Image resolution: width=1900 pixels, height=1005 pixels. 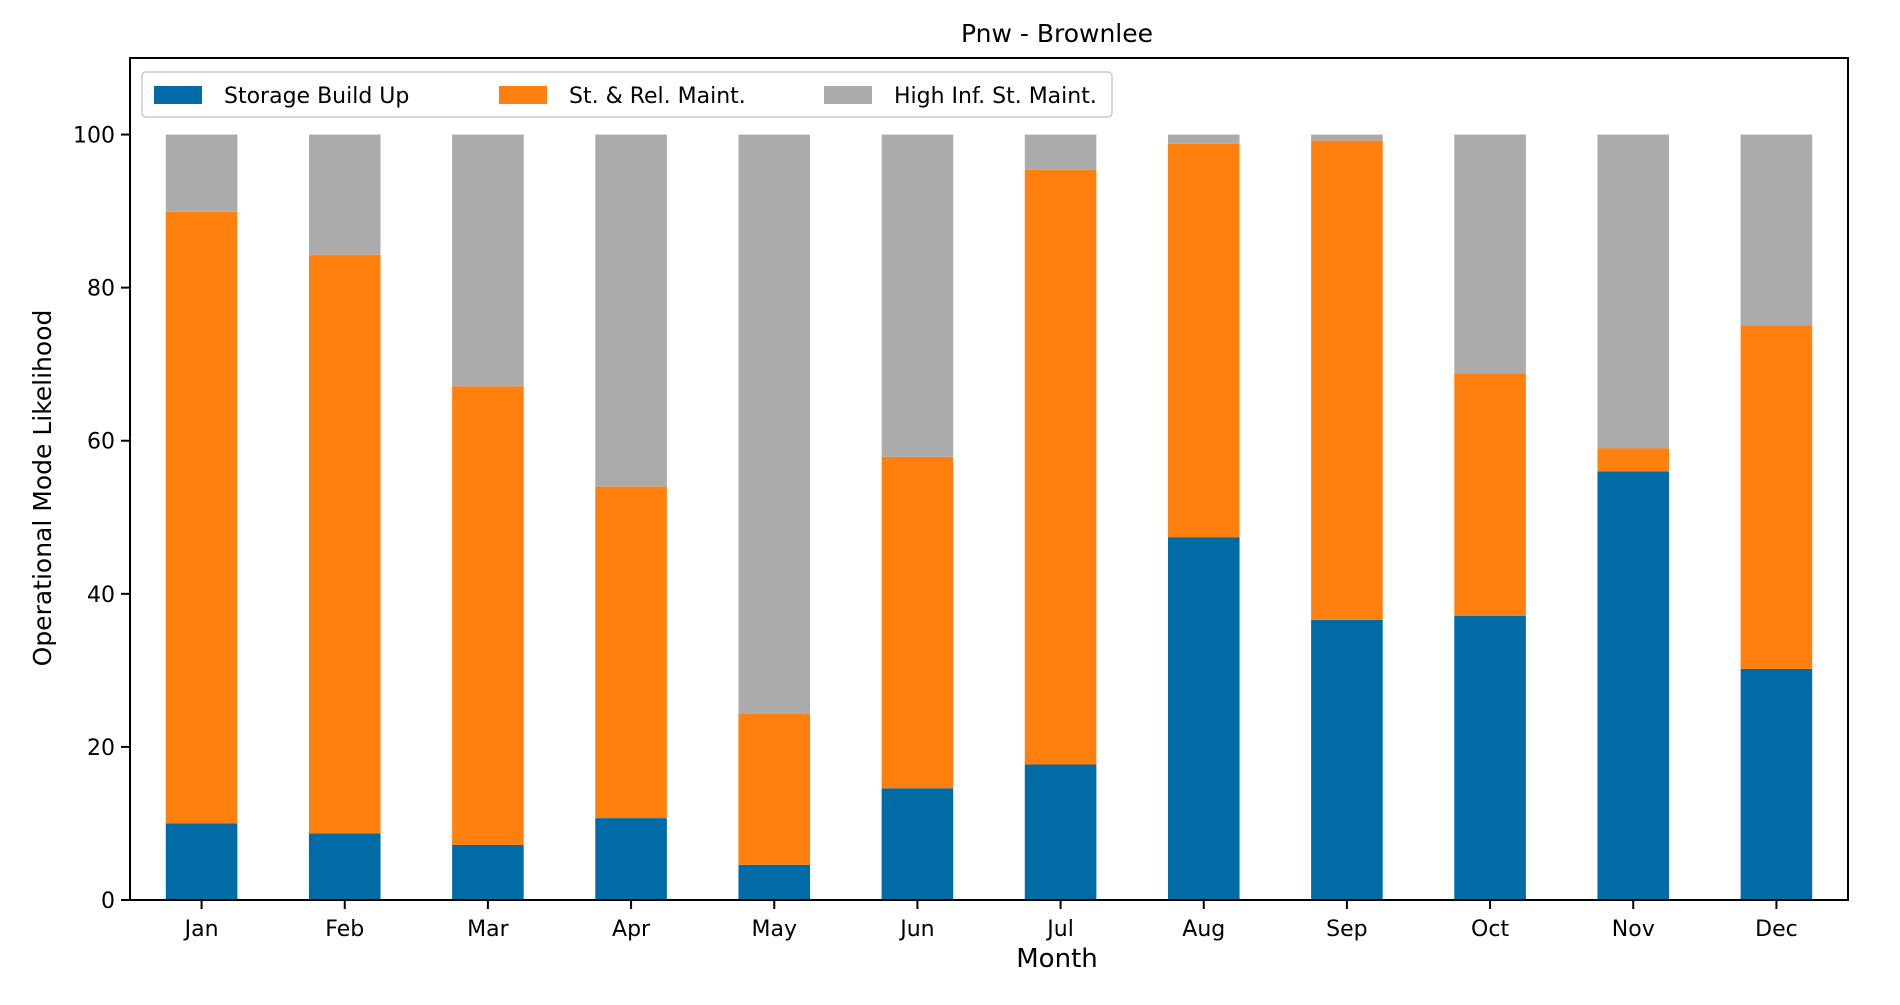 I want to click on x-tick-label: Aug, so click(x=1203, y=929).